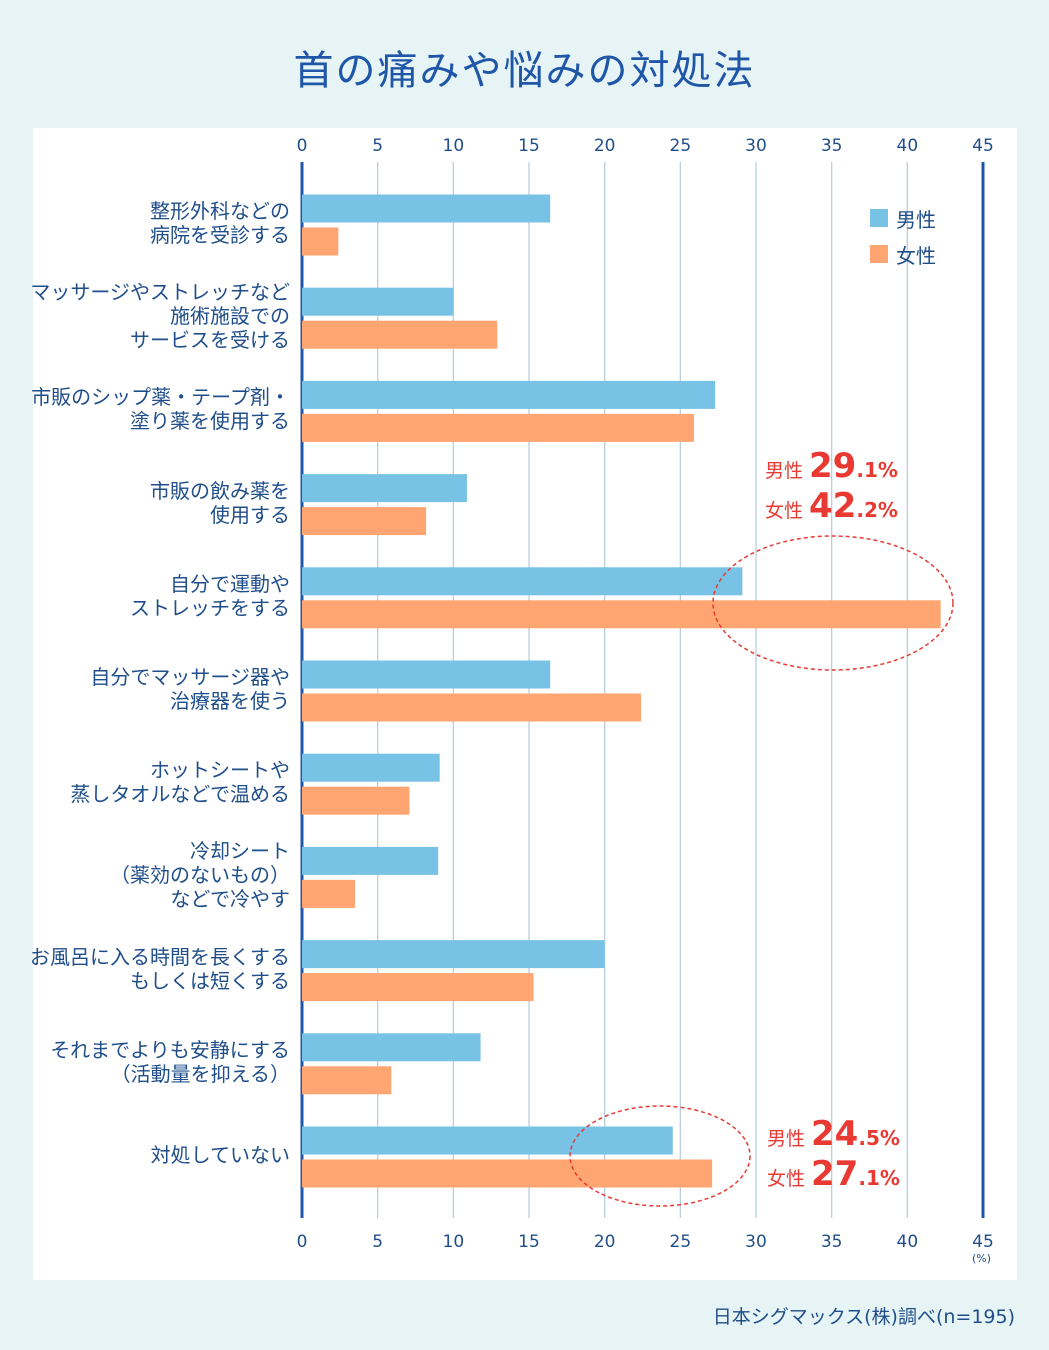 This screenshot has height=1350, width=1049. I want to click on x-tick-label-bottom: 25, so click(681, 1242).